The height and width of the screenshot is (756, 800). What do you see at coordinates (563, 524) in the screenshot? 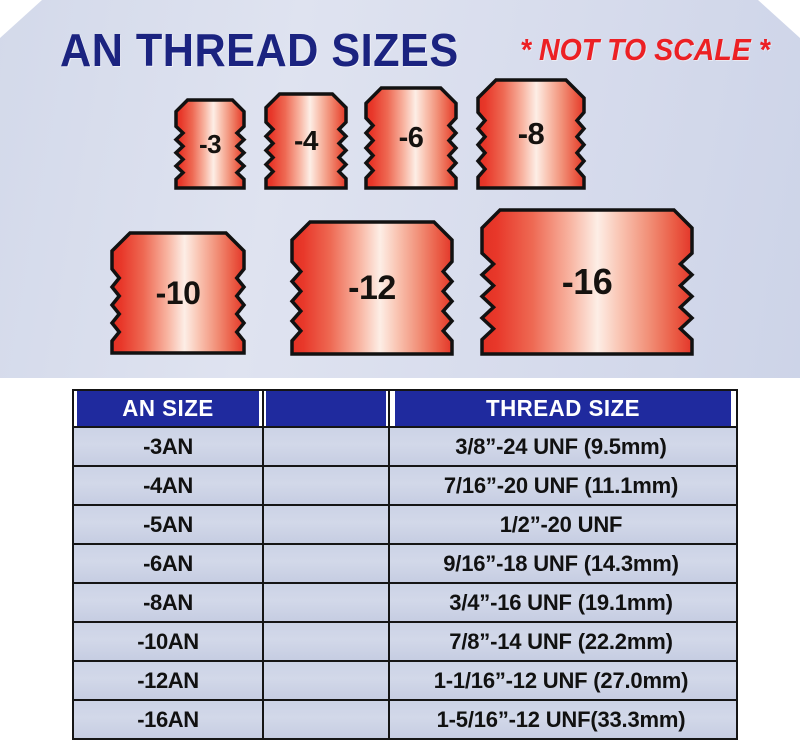
I see `cell-thread-size: 1/2”-20 UNF` at bounding box center [563, 524].